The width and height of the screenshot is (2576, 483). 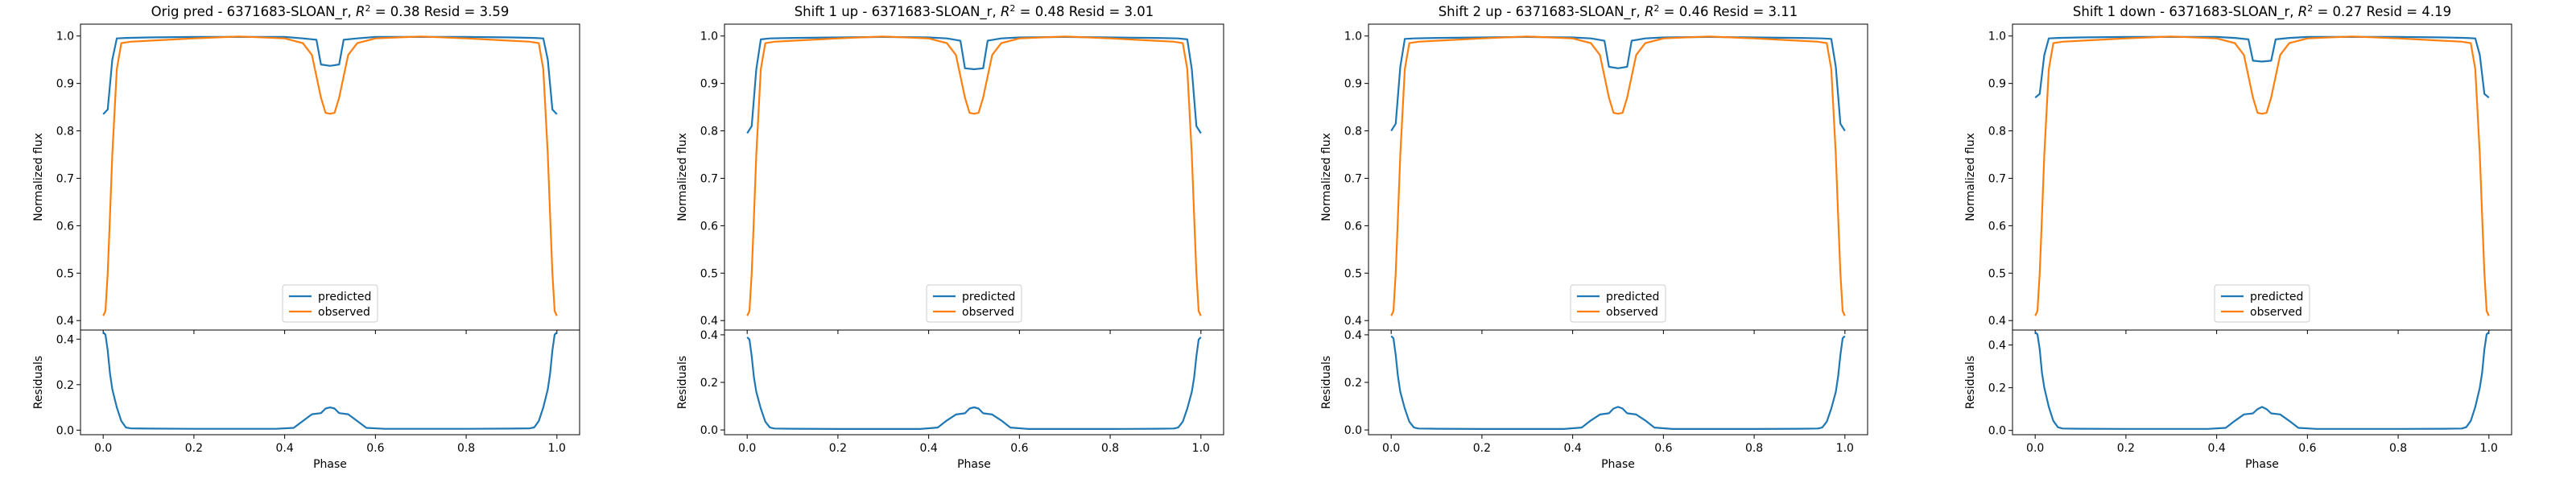 I want to click on title-text: Shift 1 up - 6371683-SLOAN_r,, so click(x=898, y=12).